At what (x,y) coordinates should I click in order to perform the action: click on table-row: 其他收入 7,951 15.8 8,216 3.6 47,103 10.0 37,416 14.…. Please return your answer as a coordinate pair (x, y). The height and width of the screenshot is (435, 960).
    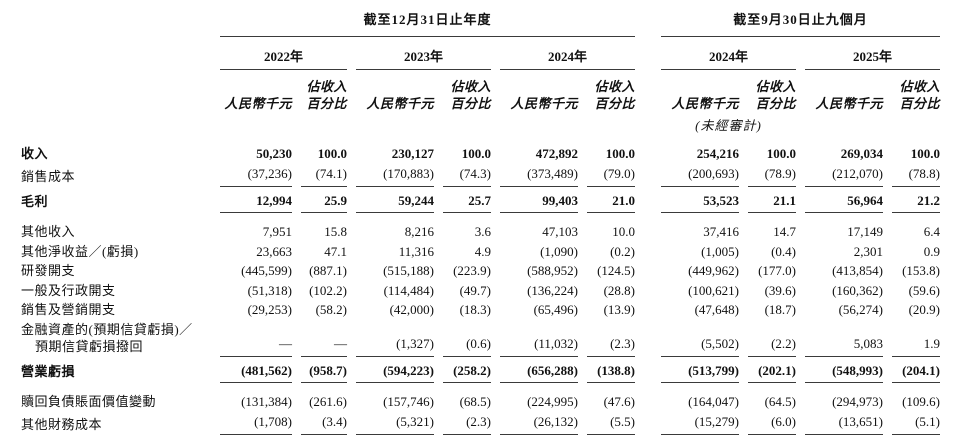
    Looking at the image, I should click on (480, 227).